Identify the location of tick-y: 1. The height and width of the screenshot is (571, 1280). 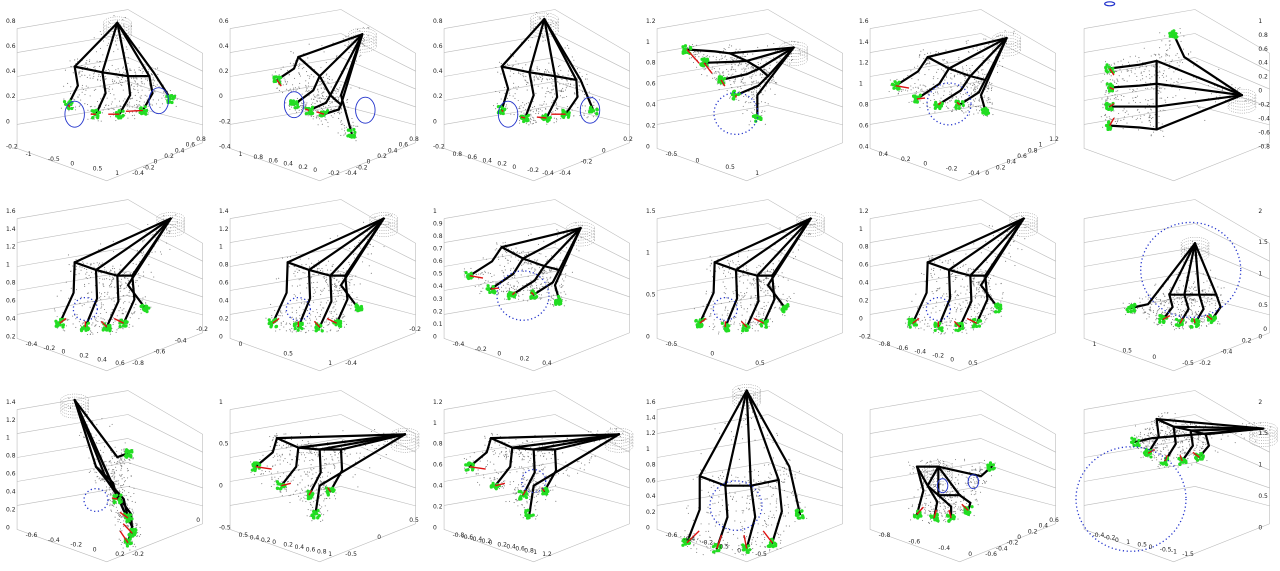
(8, 265).